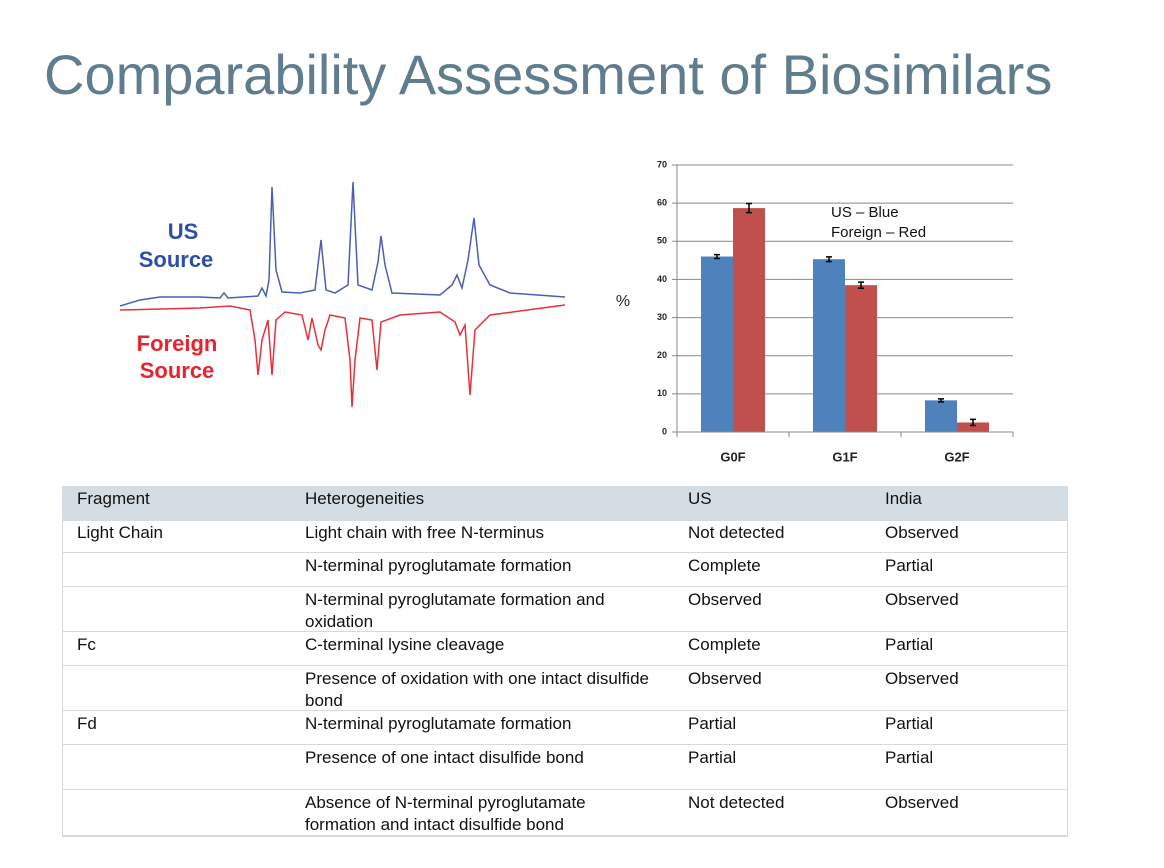 This screenshot has height=868, width=1164. I want to click on y-tick-label: 40, so click(662, 279).